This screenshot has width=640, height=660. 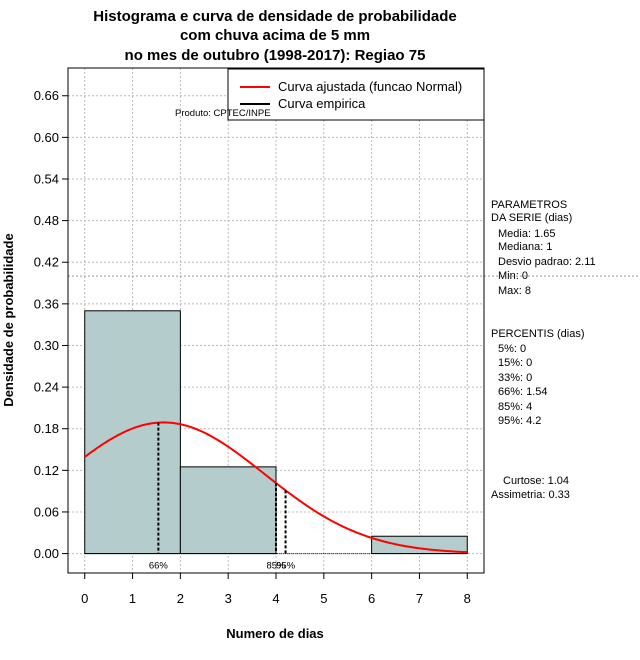 What do you see at coordinates (512, 349) in the screenshot?
I see `percentil-5: 5%: 0` at bounding box center [512, 349].